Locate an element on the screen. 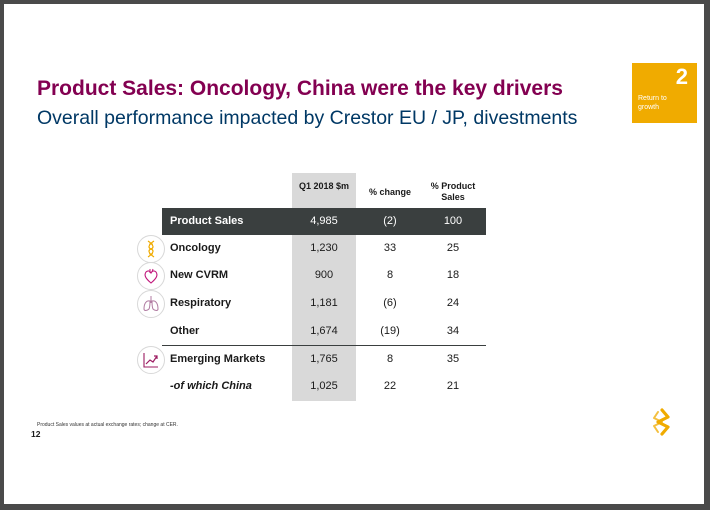 The width and height of the screenshot is (710, 510). row-label: Emerging Markets is located at coordinates (218, 359).